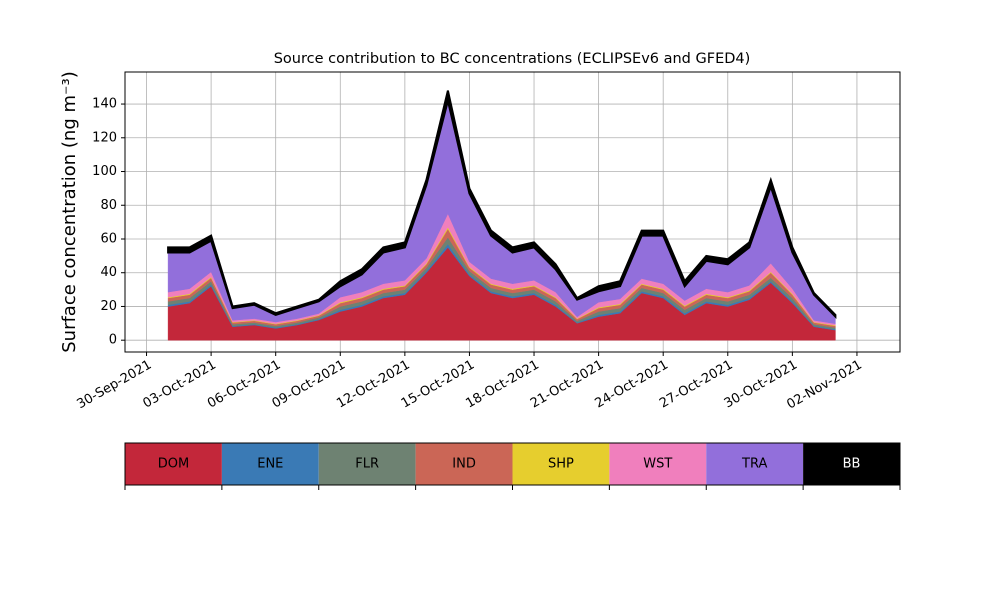 The image size is (1000, 600). I want to click on y-tick-label: 0, so click(113, 340).